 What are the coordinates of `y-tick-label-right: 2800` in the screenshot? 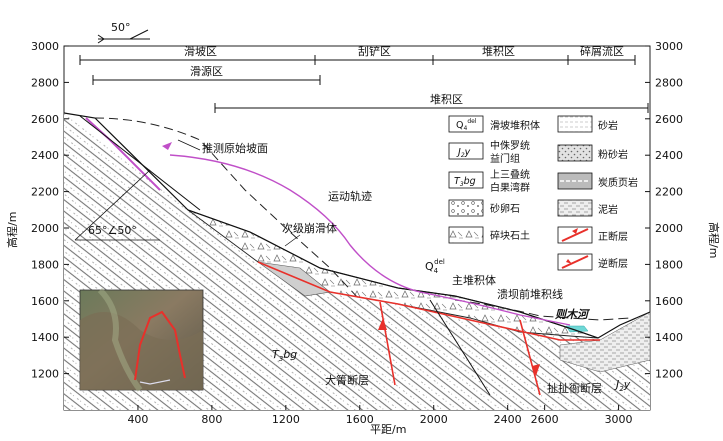 It's located at (669, 82).